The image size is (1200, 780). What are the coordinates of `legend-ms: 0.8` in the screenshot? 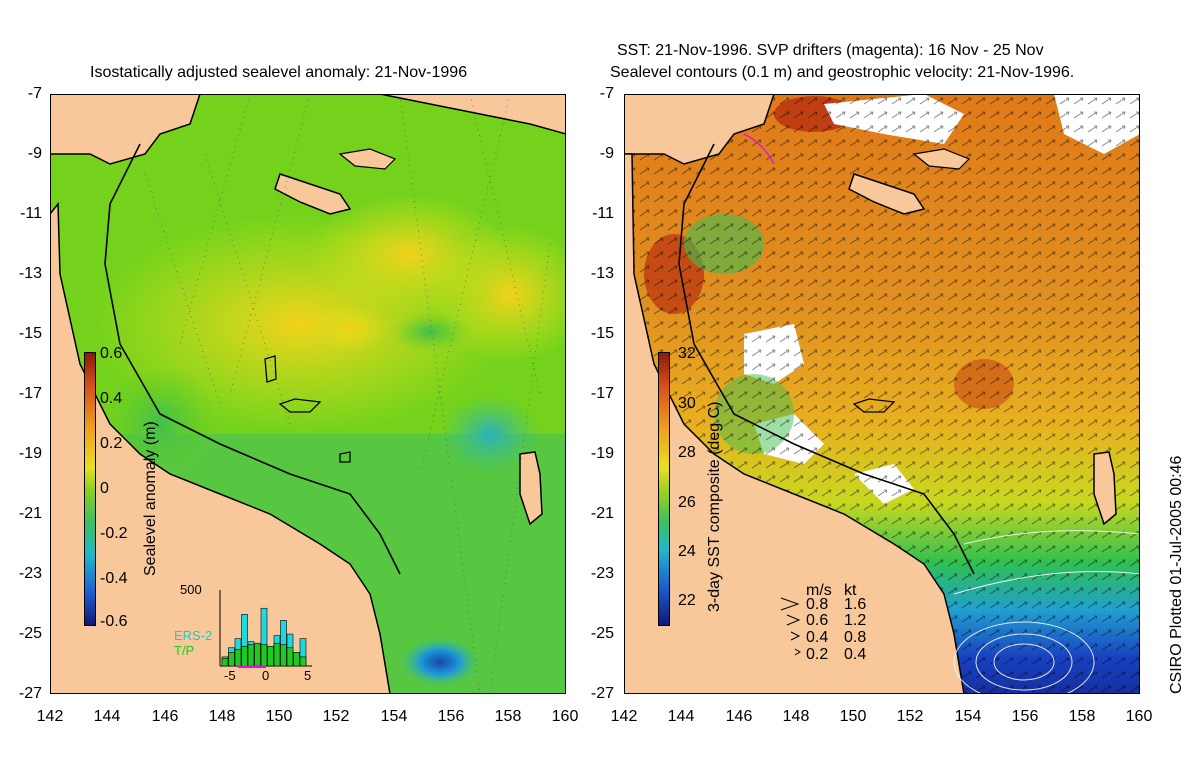 It's located at (817, 604).